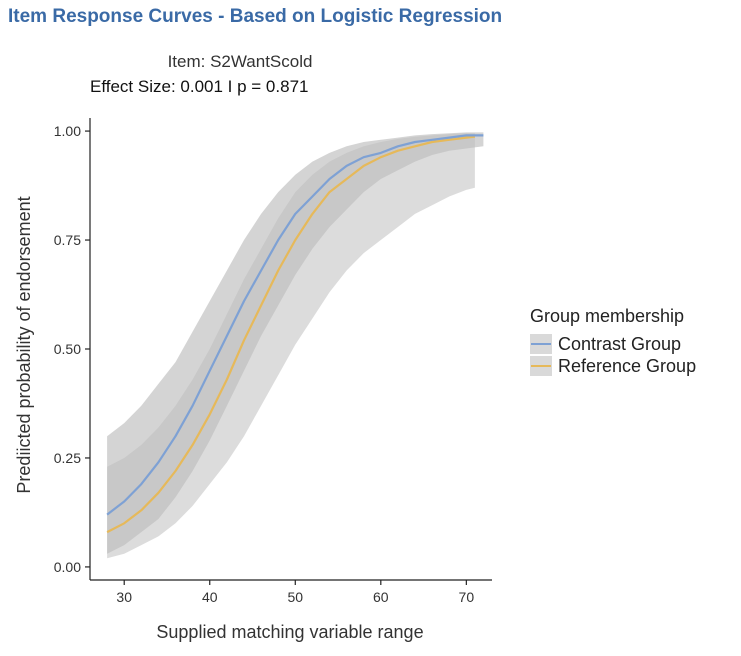 The height and width of the screenshot is (656, 741). What do you see at coordinates (67, 567) in the screenshot?
I see `y-tick-label: 0.00` at bounding box center [67, 567].